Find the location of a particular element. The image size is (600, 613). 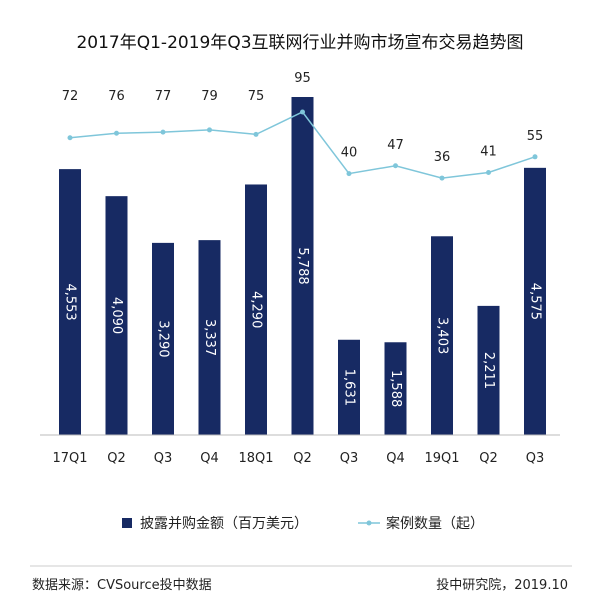

legend-line-label: 案例数量（起） is located at coordinates (435, 523).